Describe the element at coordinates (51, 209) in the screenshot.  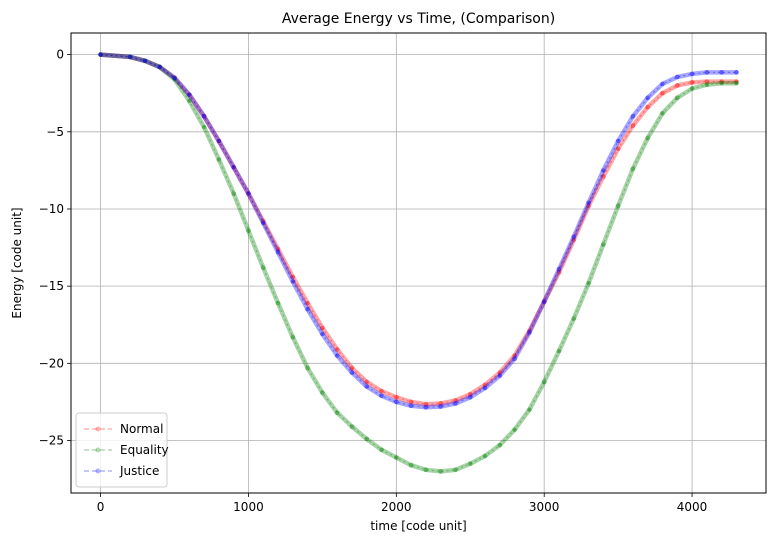
I see `y-tick-label: −10` at that location.